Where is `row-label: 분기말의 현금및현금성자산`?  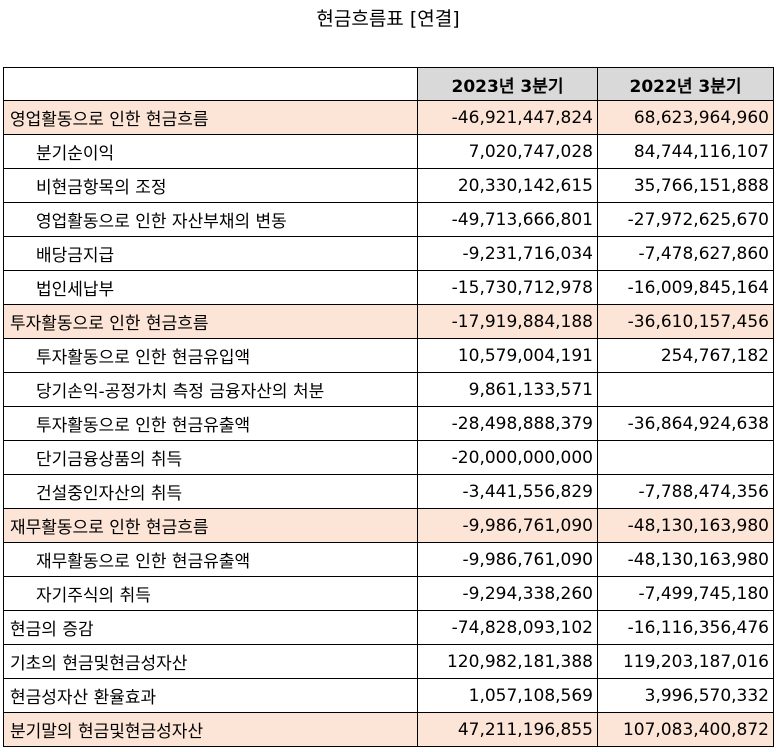
row-label: 분기말의 현금및현금성자산 is located at coordinates (210, 729).